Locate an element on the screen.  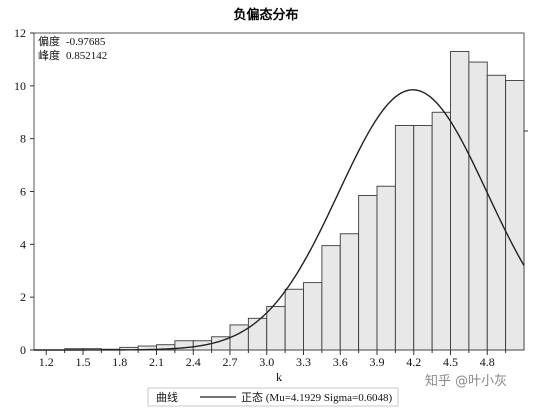
x-tick-label: 3.9 is located at coordinates (377, 362).